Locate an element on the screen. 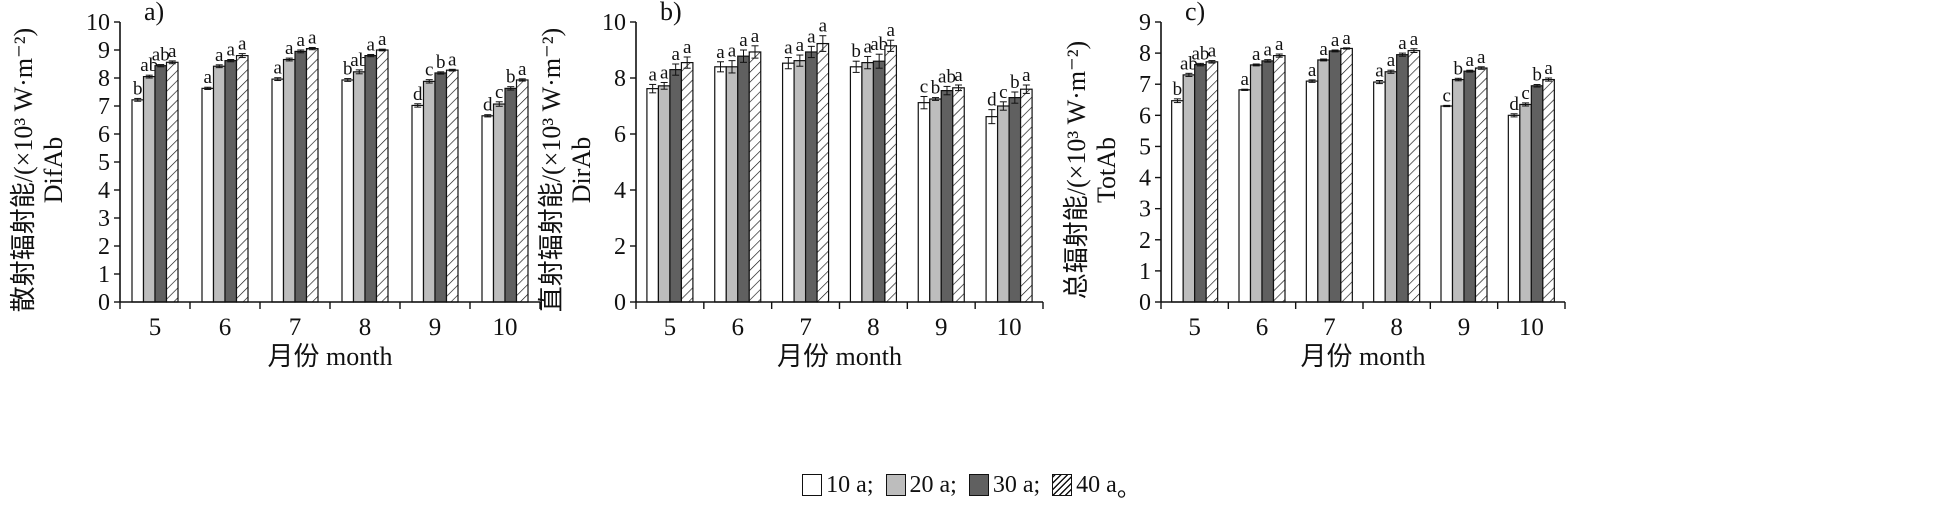 This screenshot has width=1943, height=506. panel-label: a) is located at coordinates (154, 13).